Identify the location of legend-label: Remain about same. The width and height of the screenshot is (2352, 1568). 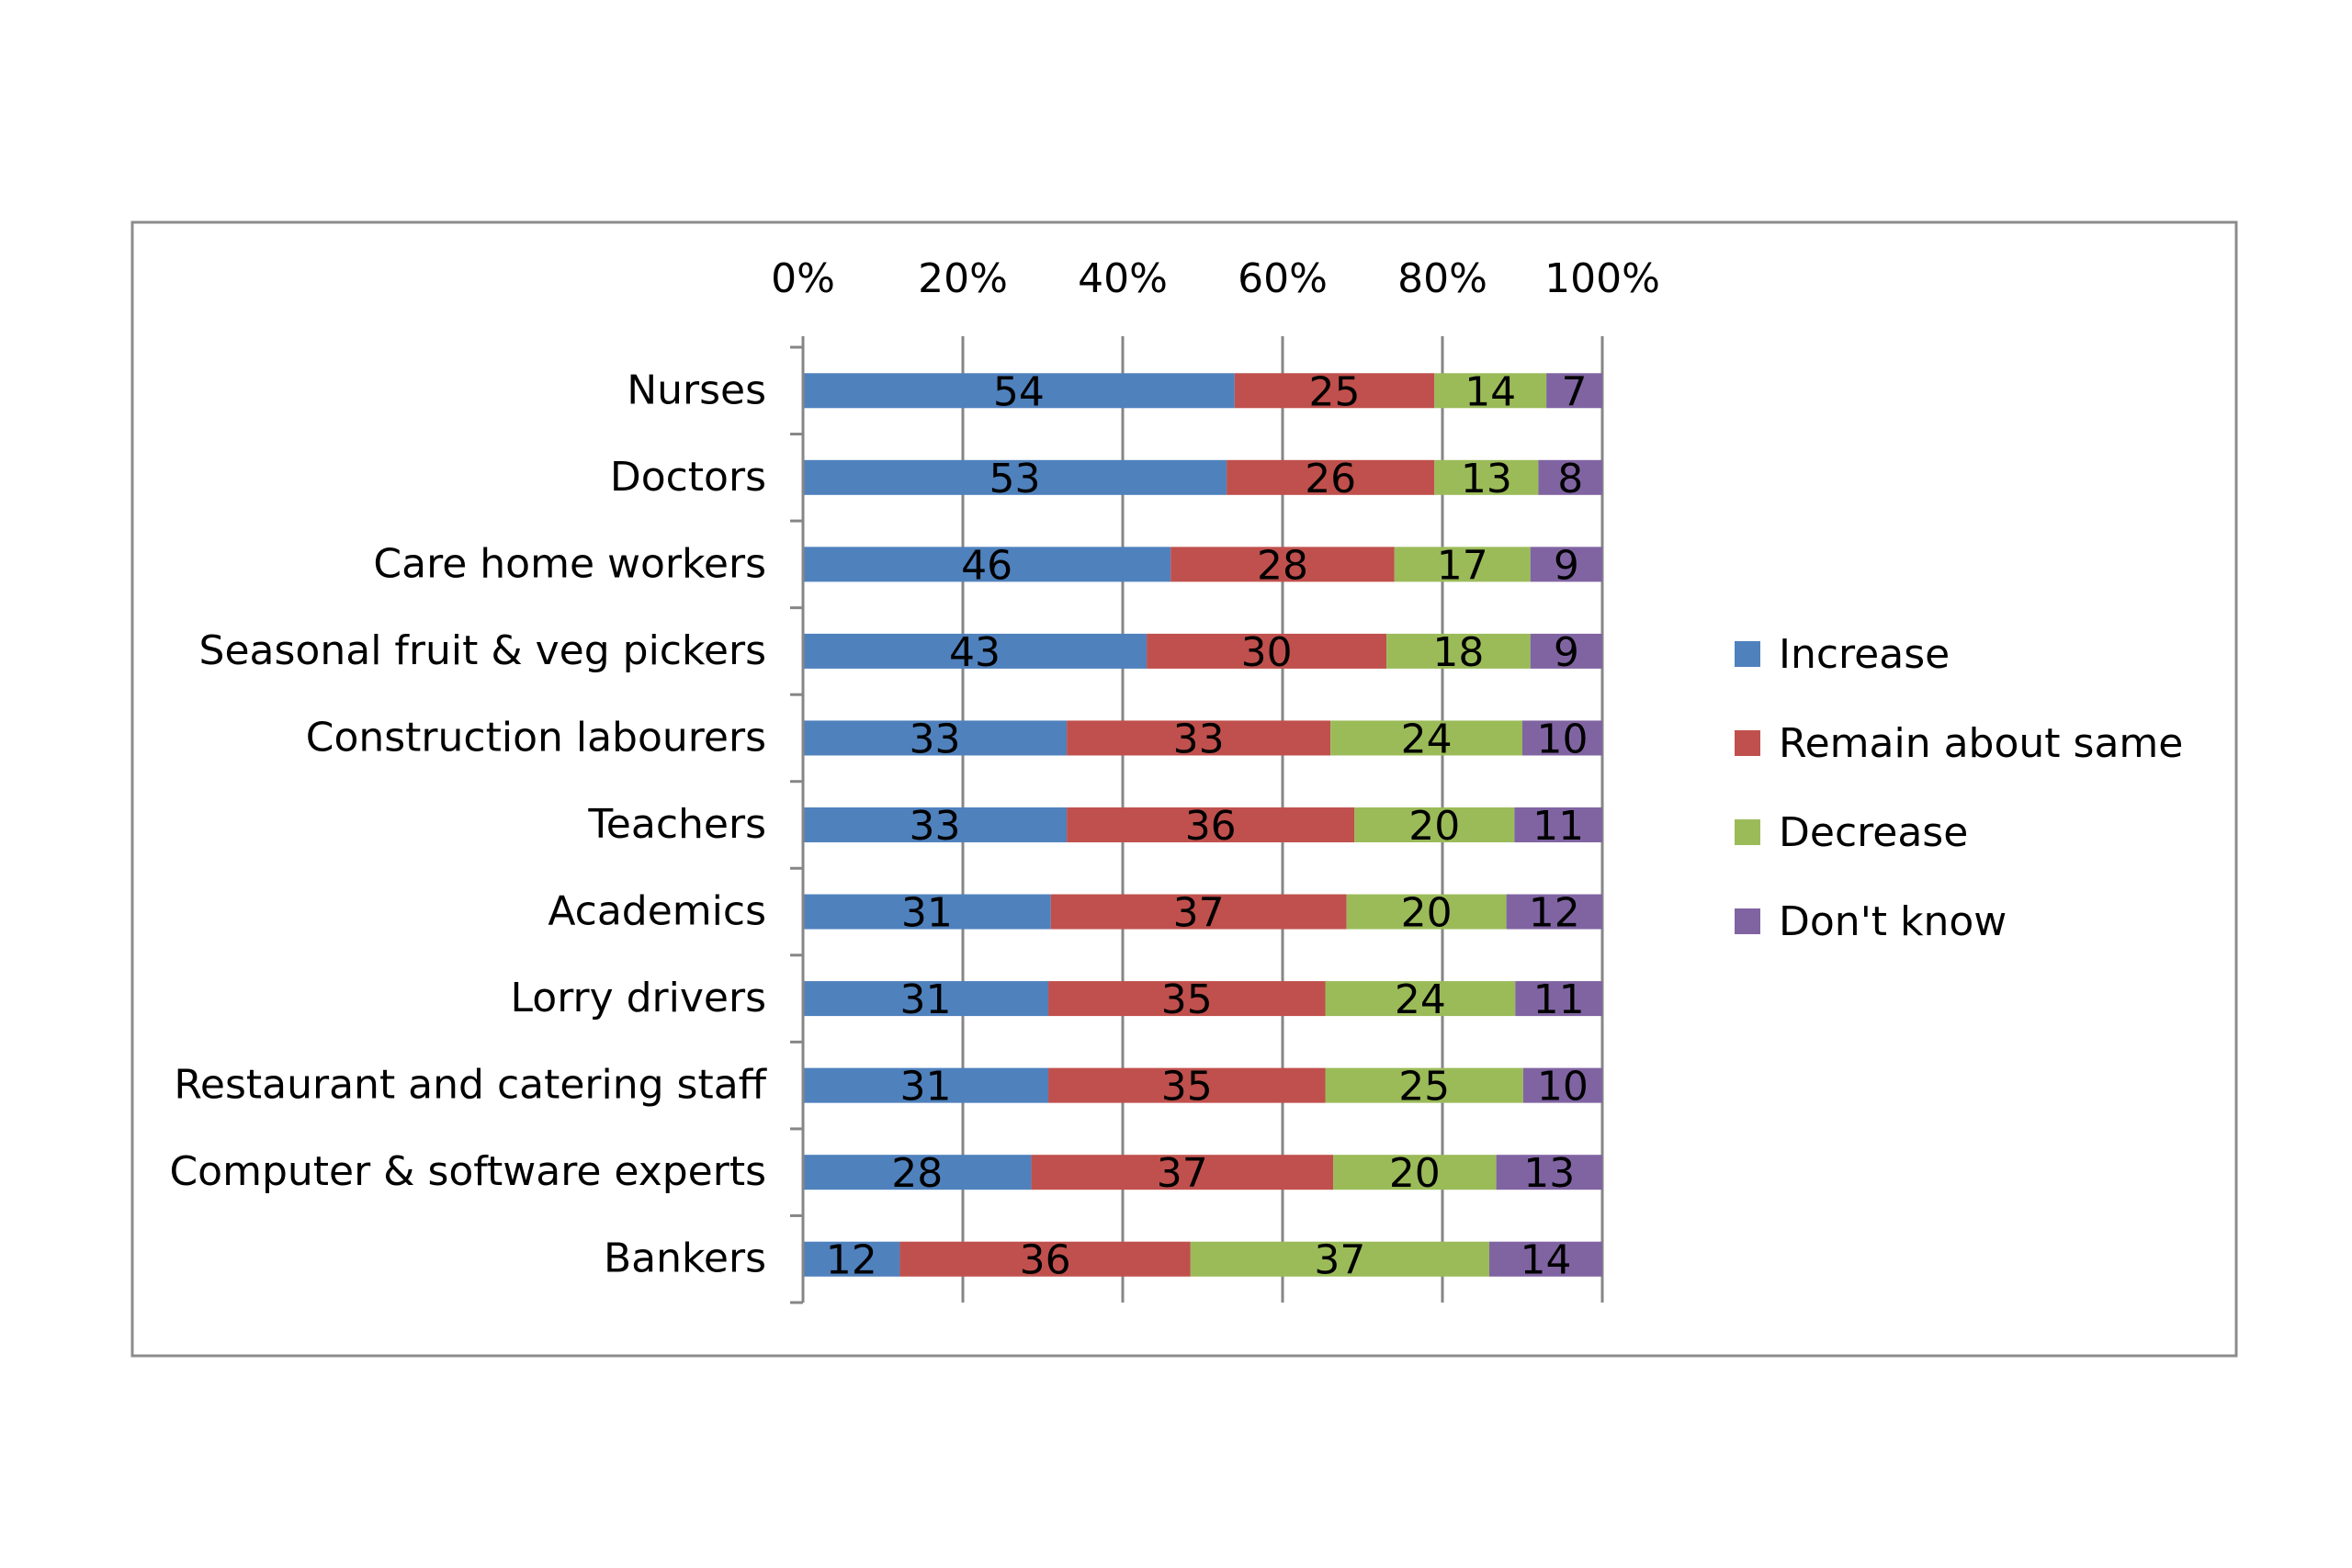
(1981, 743).